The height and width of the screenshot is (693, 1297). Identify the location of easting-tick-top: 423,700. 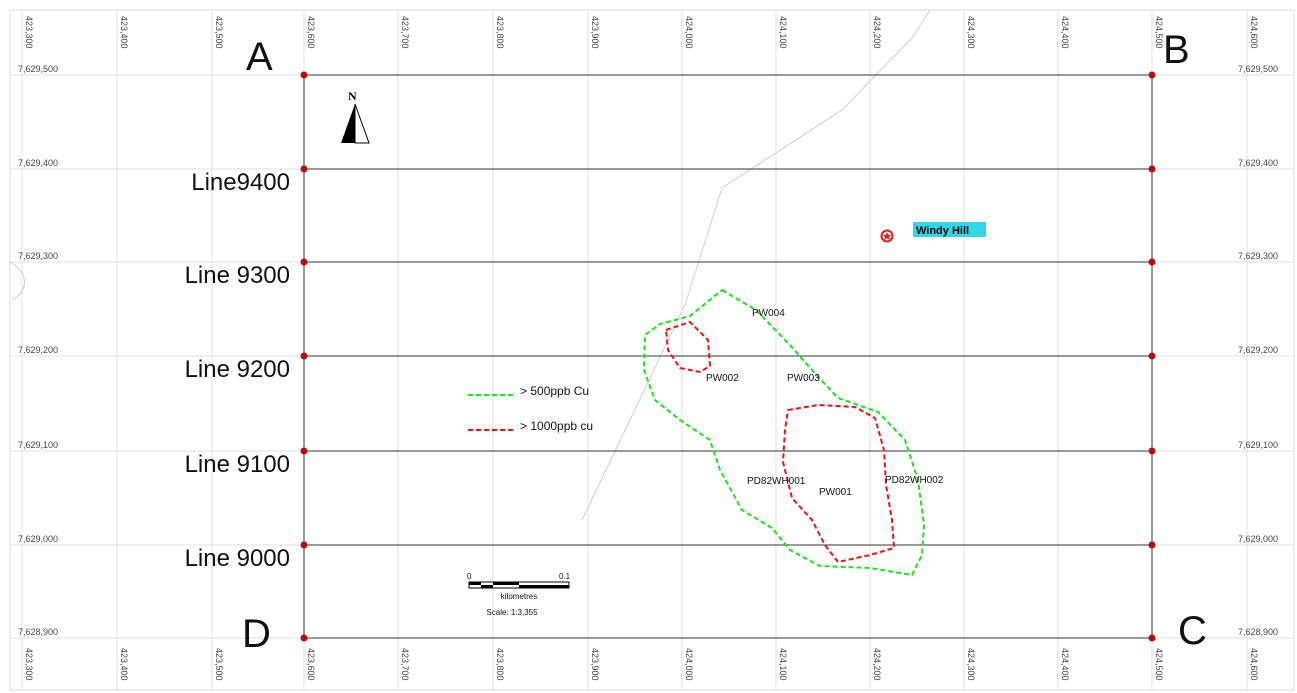
(405, 32).